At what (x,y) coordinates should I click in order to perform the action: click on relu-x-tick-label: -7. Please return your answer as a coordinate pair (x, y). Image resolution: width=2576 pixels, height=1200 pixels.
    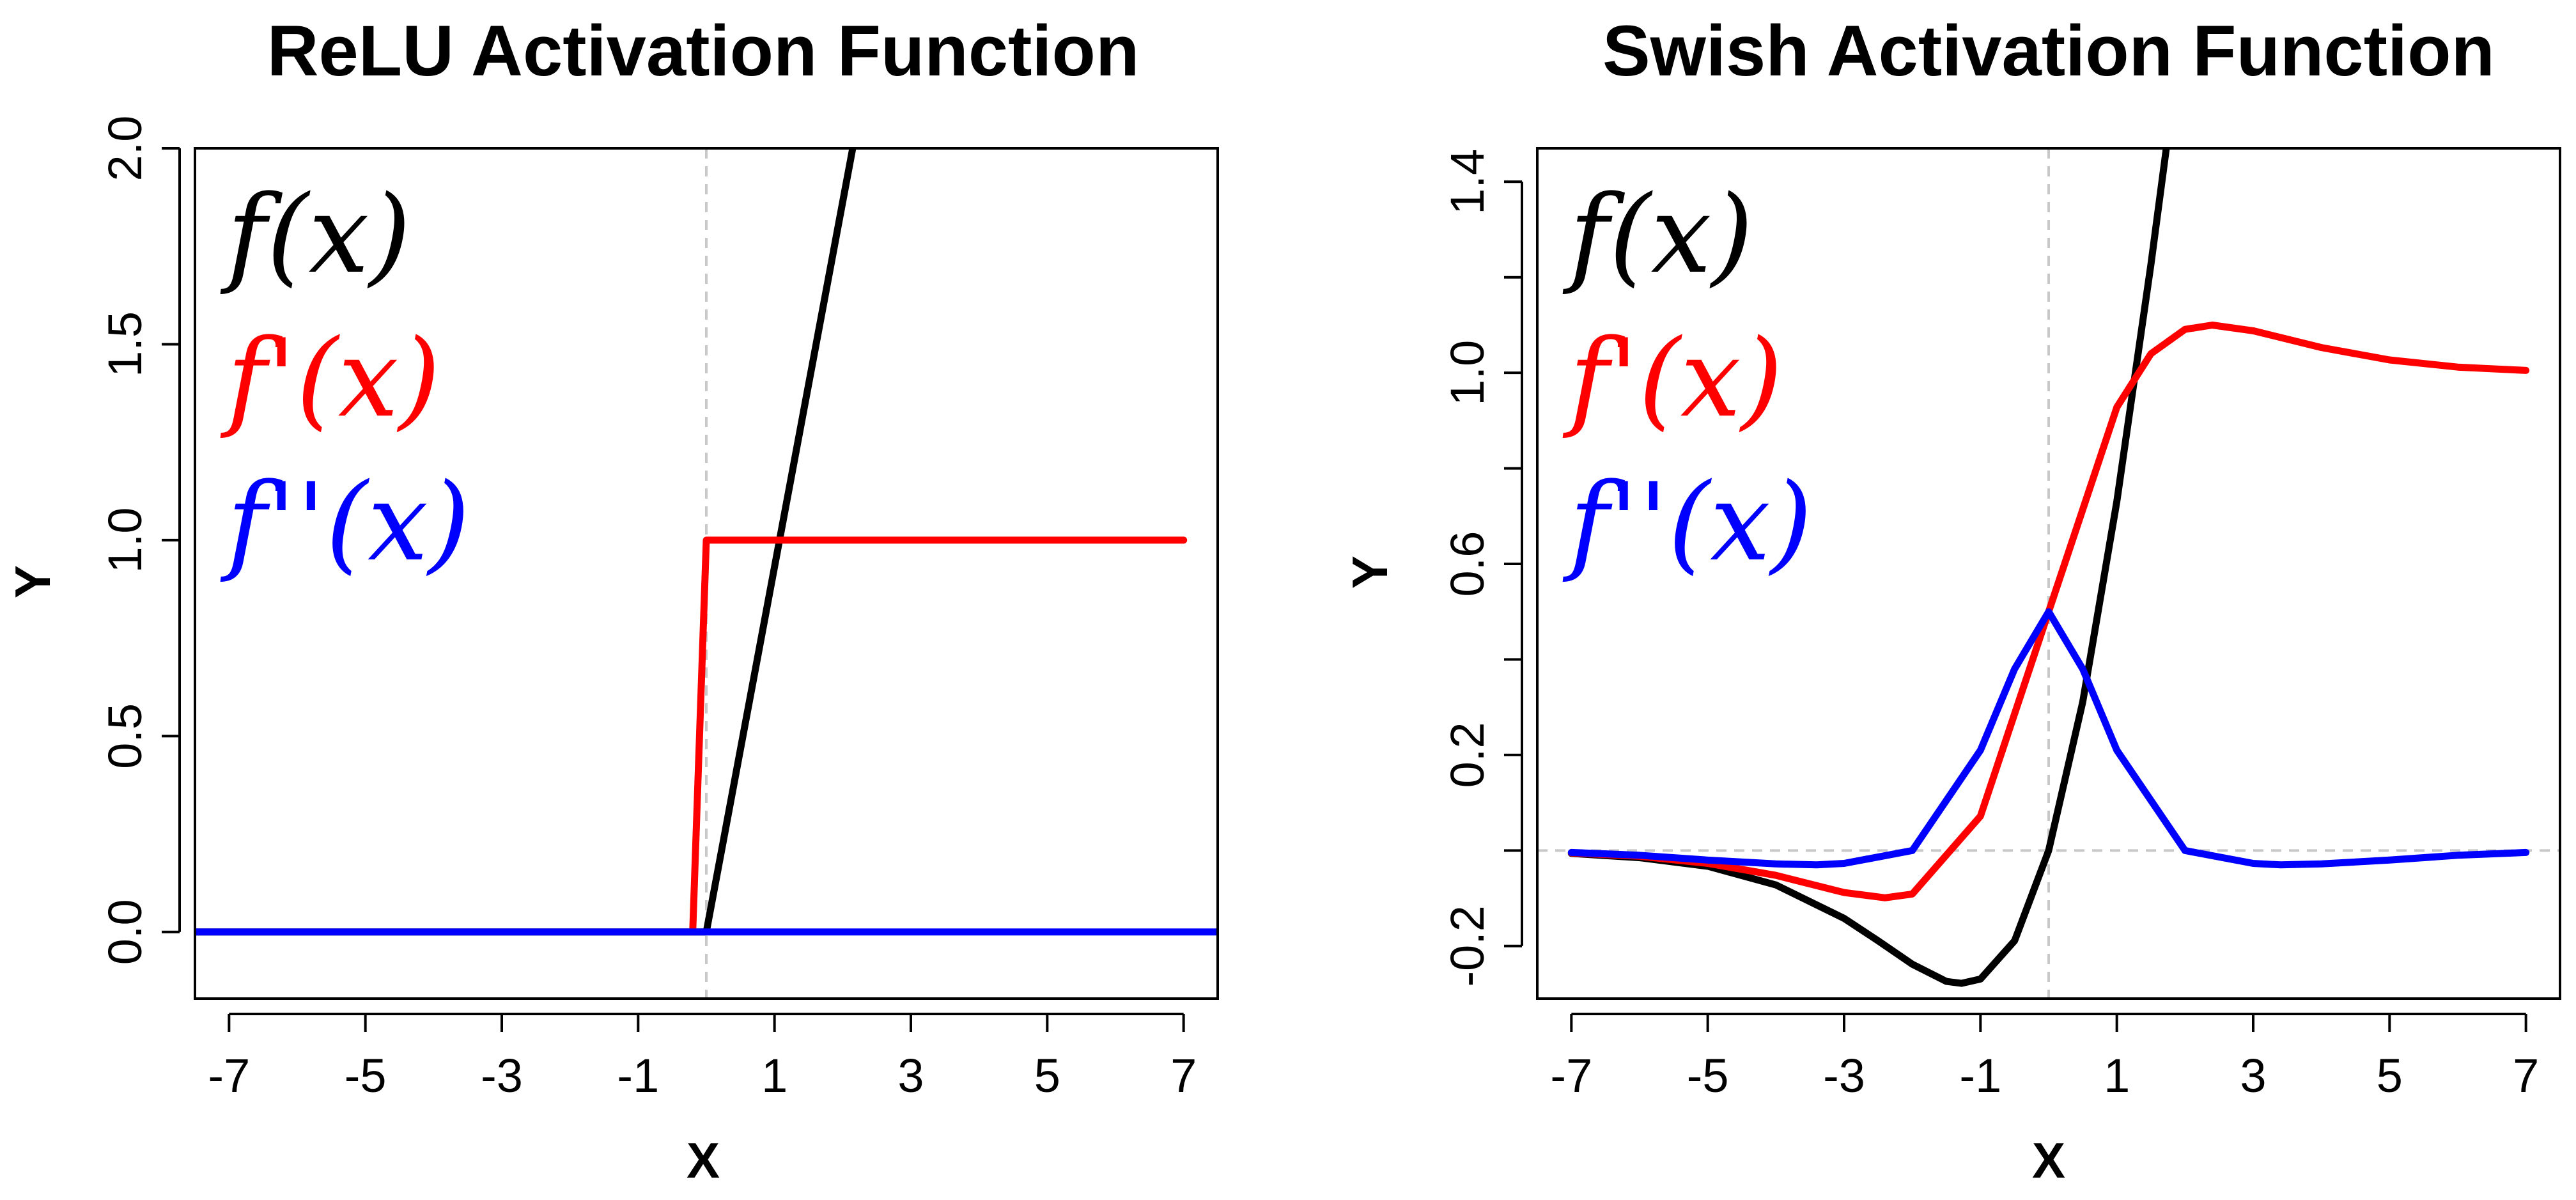
    Looking at the image, I should click on (229, 1075).